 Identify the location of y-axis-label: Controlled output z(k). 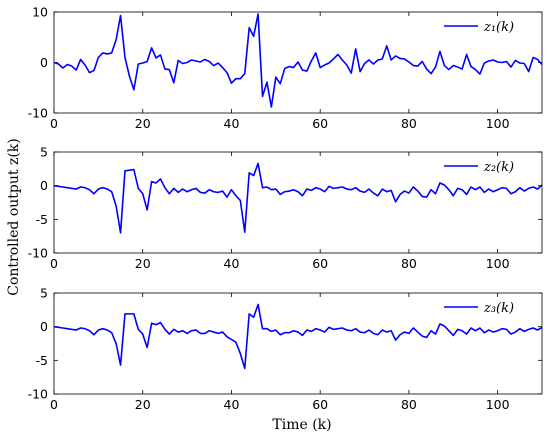
(14, 216).